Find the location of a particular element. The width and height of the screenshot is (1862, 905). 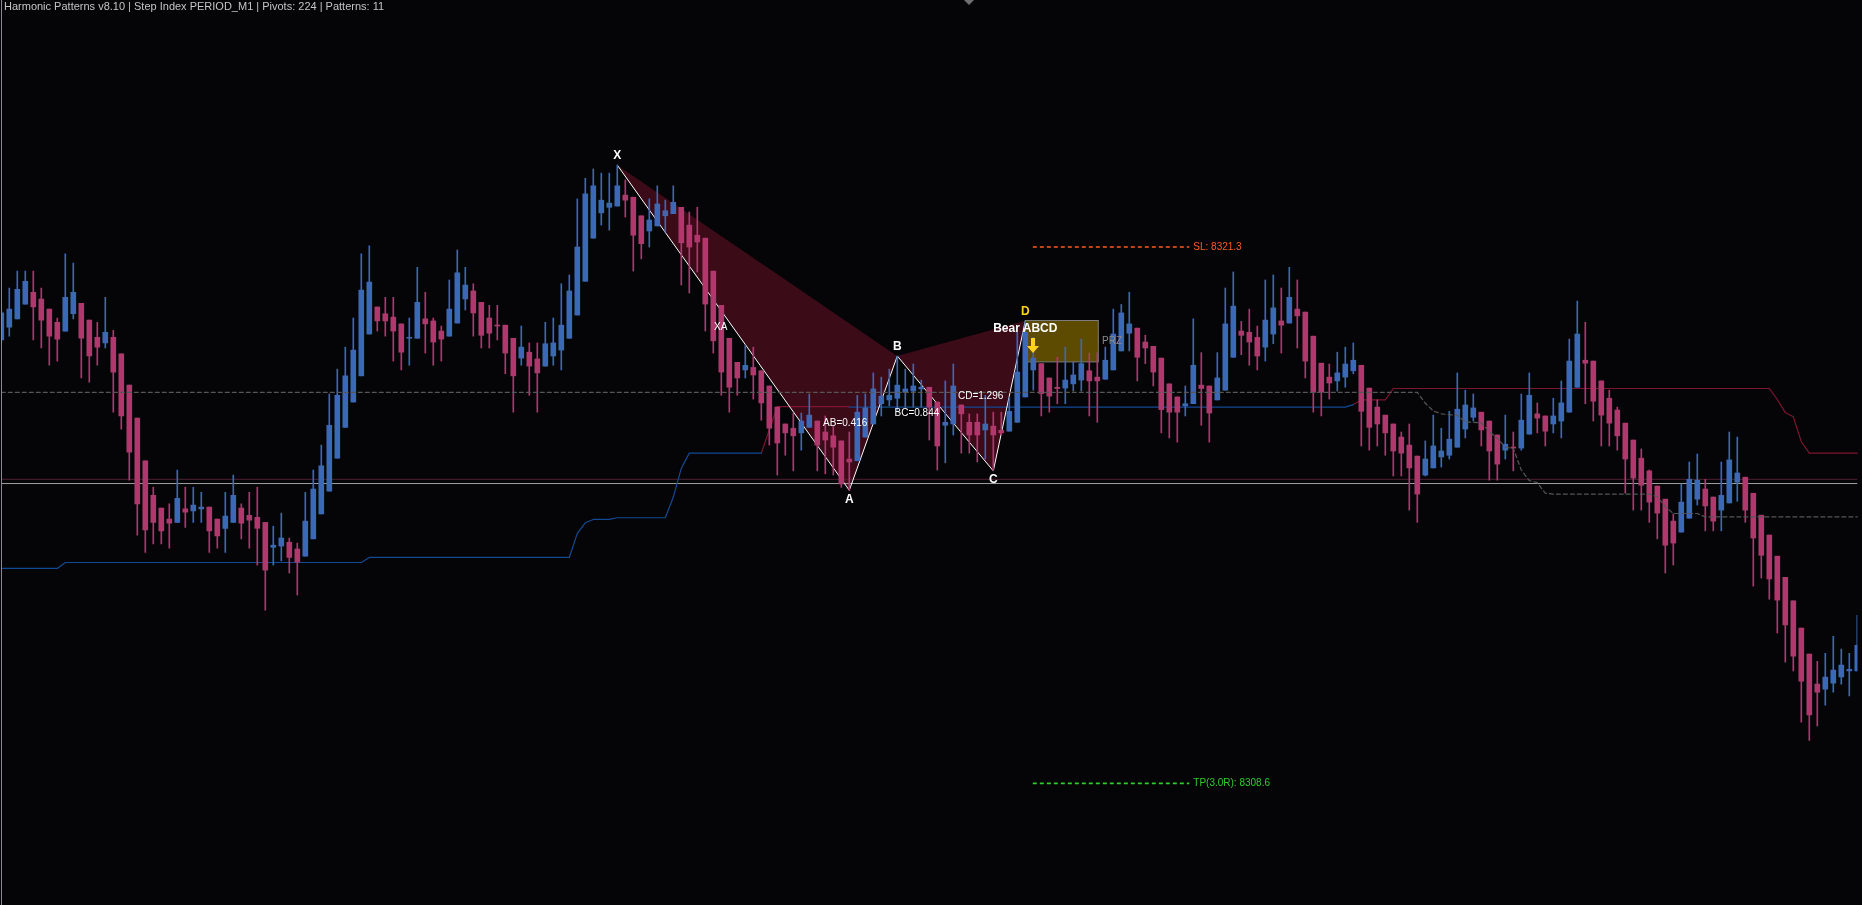

ref-line-label: SL: 8321.3 is located at coordinates (1218, 246).